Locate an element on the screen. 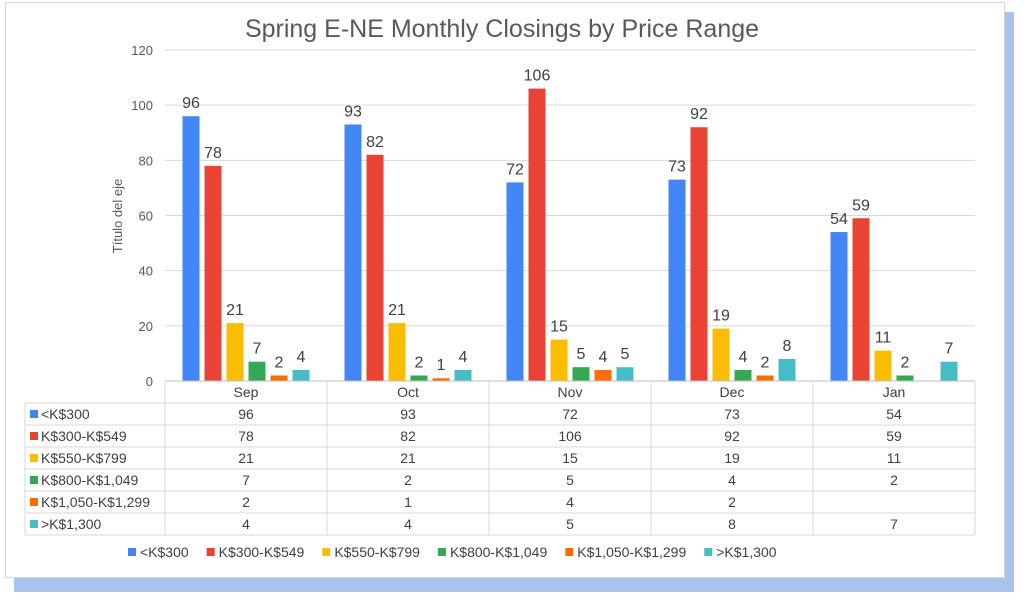  x-tick-label: Nov is located at coordinates (570, 392).